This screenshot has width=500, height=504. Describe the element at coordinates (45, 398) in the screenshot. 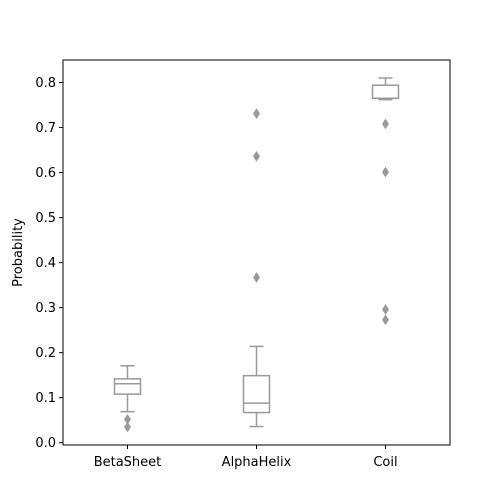

I see `y-tick-label: 0.1` at that location.